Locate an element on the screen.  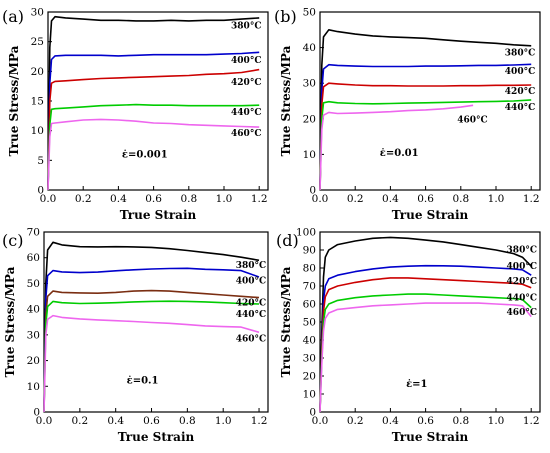
panel-label: (b) is located at coordinates (285, 16).